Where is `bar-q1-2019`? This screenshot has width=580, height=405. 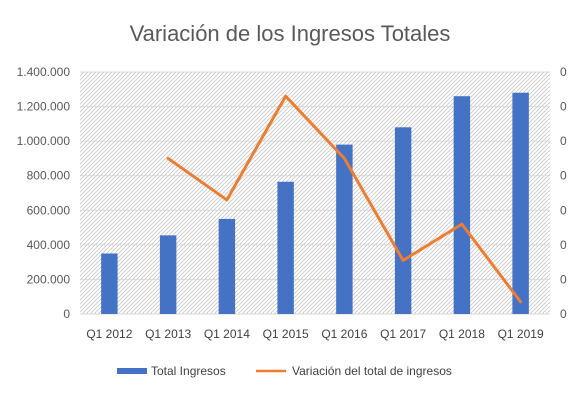
bar-q1-2019 is located at coordinates (520, 203).